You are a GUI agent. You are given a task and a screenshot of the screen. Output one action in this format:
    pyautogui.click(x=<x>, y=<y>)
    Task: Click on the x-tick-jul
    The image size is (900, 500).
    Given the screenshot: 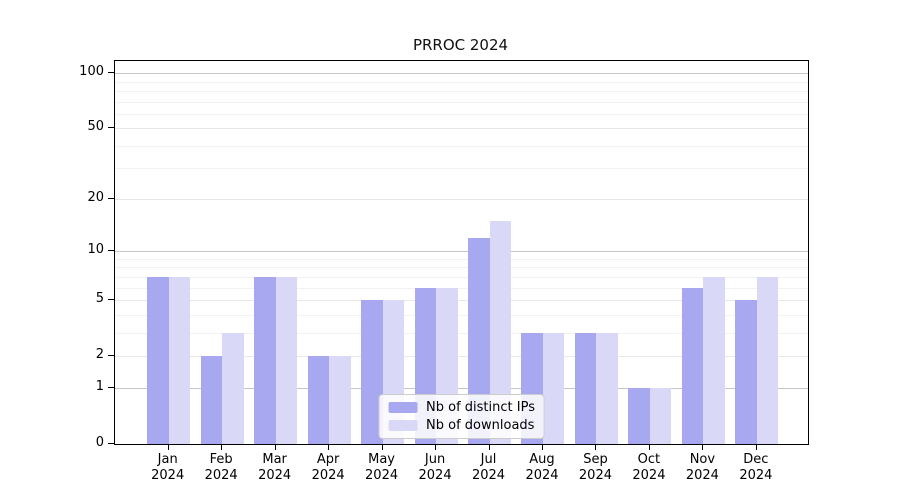 What is the action you would take?
    pyautogui.click(x=489, y=447)
    